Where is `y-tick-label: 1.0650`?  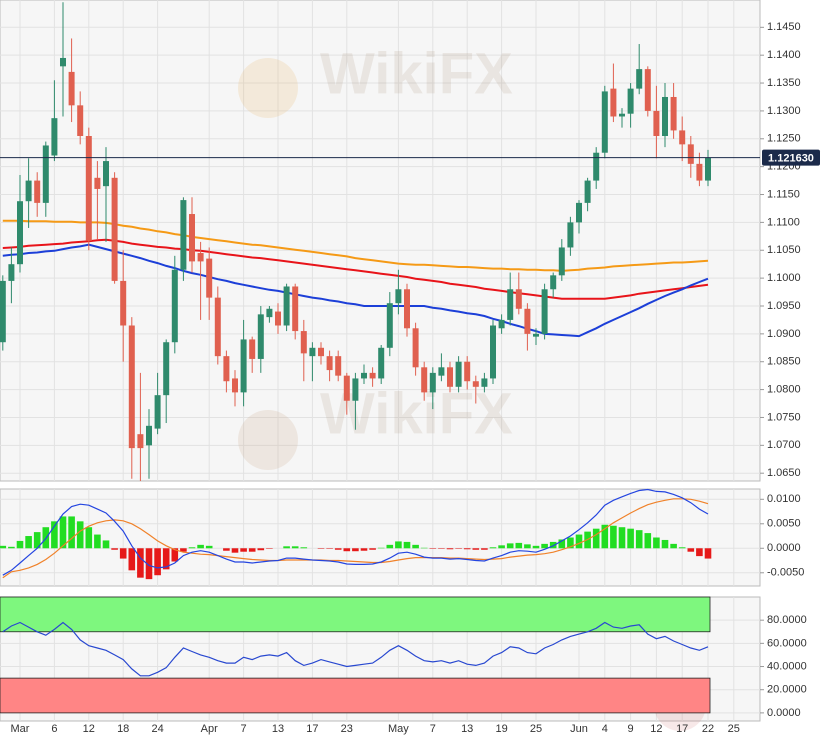 y-tick-label: 1.0650 is located at coordinates (784, 473).